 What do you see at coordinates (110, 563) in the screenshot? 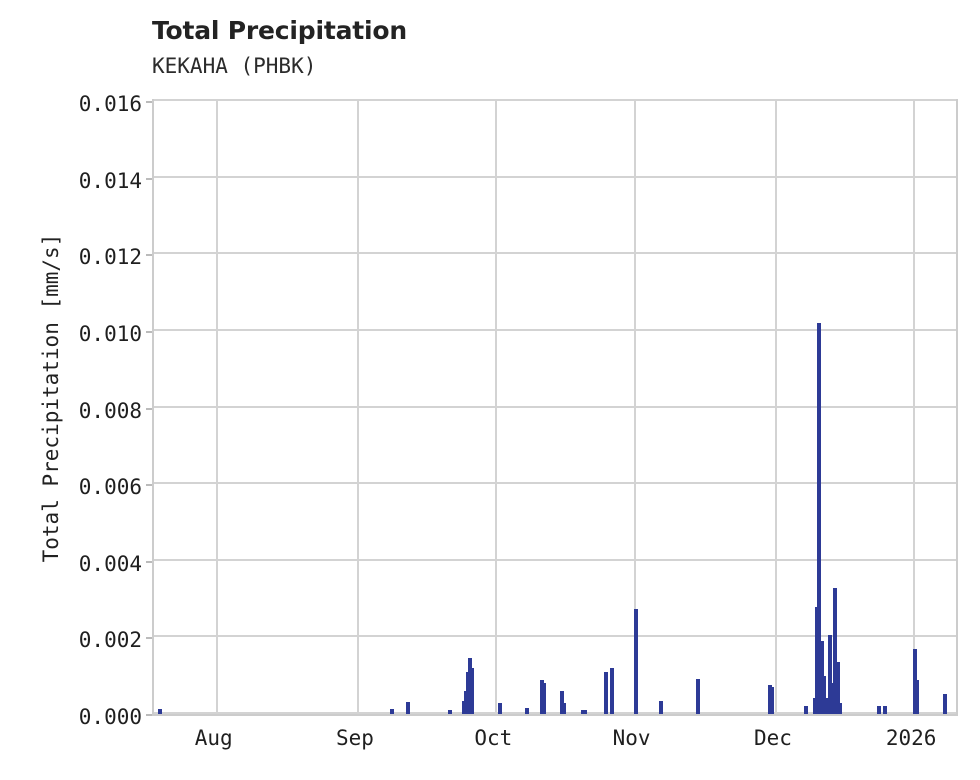
I see `y-tick-label: 0.004` at bounding box center [110, 563].